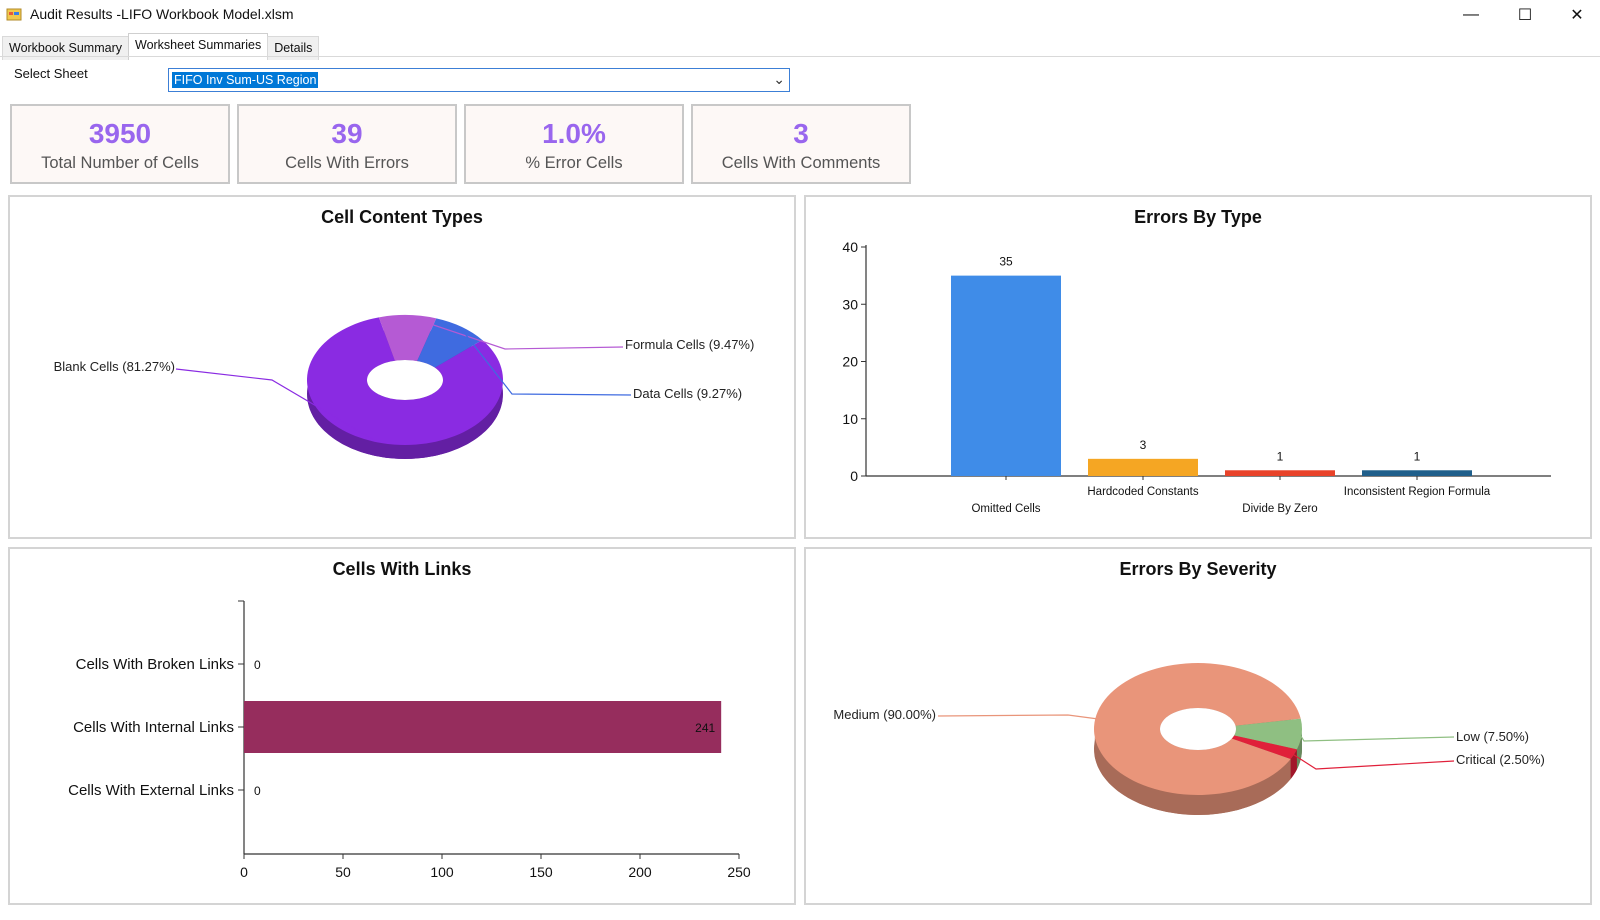 Image resolution: width=1600 pixels, height=920 pixels. I want to click on y-tick-label: Cells With External Links, so click(151, 790).